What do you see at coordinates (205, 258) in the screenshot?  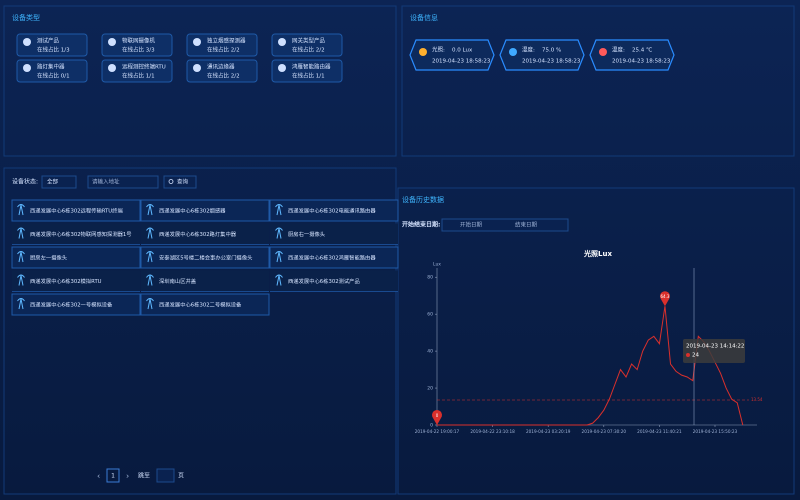 I see `device-name: 安泰湖区5号楼二楼会事办公室门摄像头` at bounding box center [205, 258].